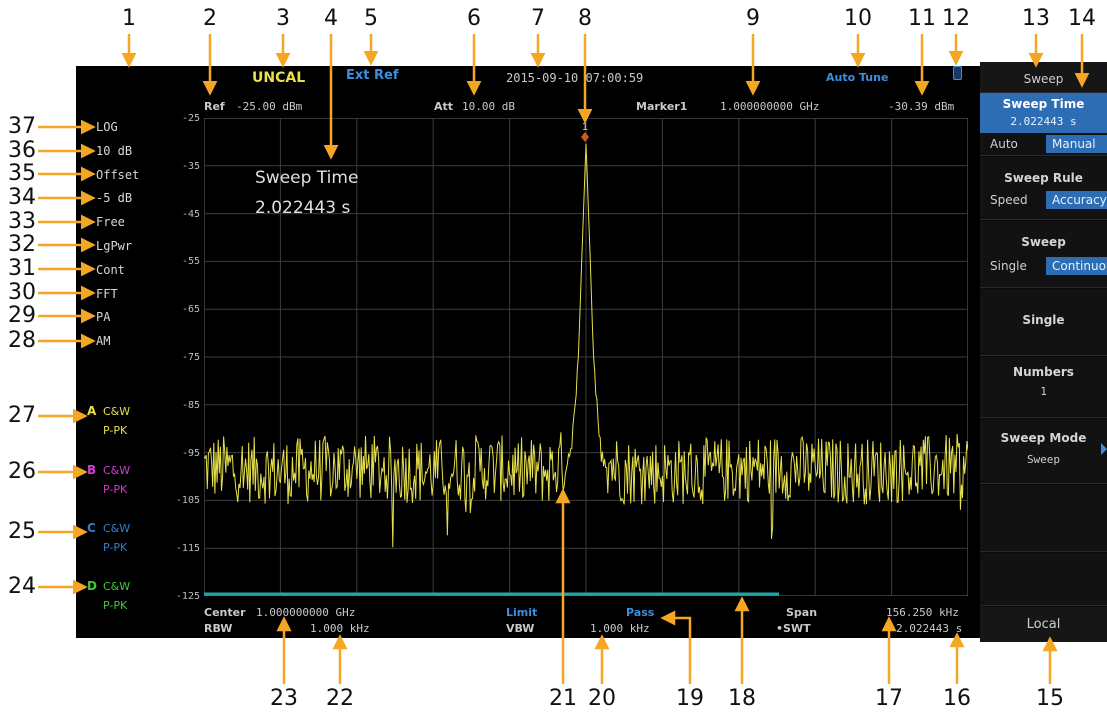 Image resolution: width=1107 pixels, height=714 pixels. What do you see at coordinates (22, 586) in the screenshot?
I see `callout-24: 24` at bounding box center [22, 586].